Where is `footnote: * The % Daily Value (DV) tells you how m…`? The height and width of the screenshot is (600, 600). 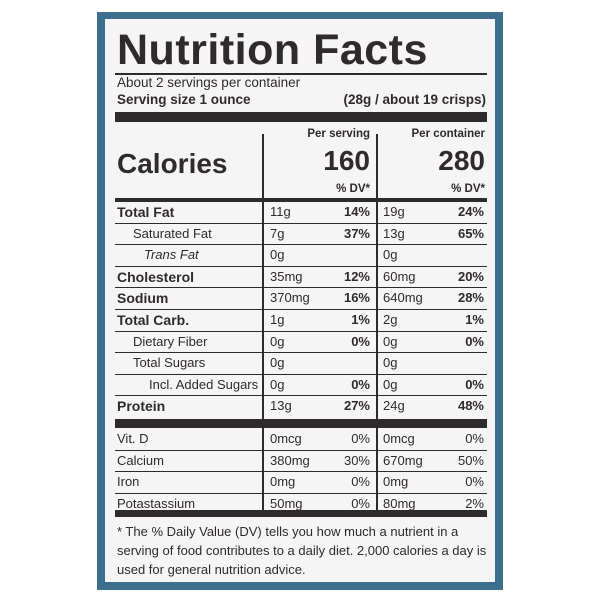 footnote: * The % Daily Value (DV) tells you how m… is located at coordinates (302, 550).